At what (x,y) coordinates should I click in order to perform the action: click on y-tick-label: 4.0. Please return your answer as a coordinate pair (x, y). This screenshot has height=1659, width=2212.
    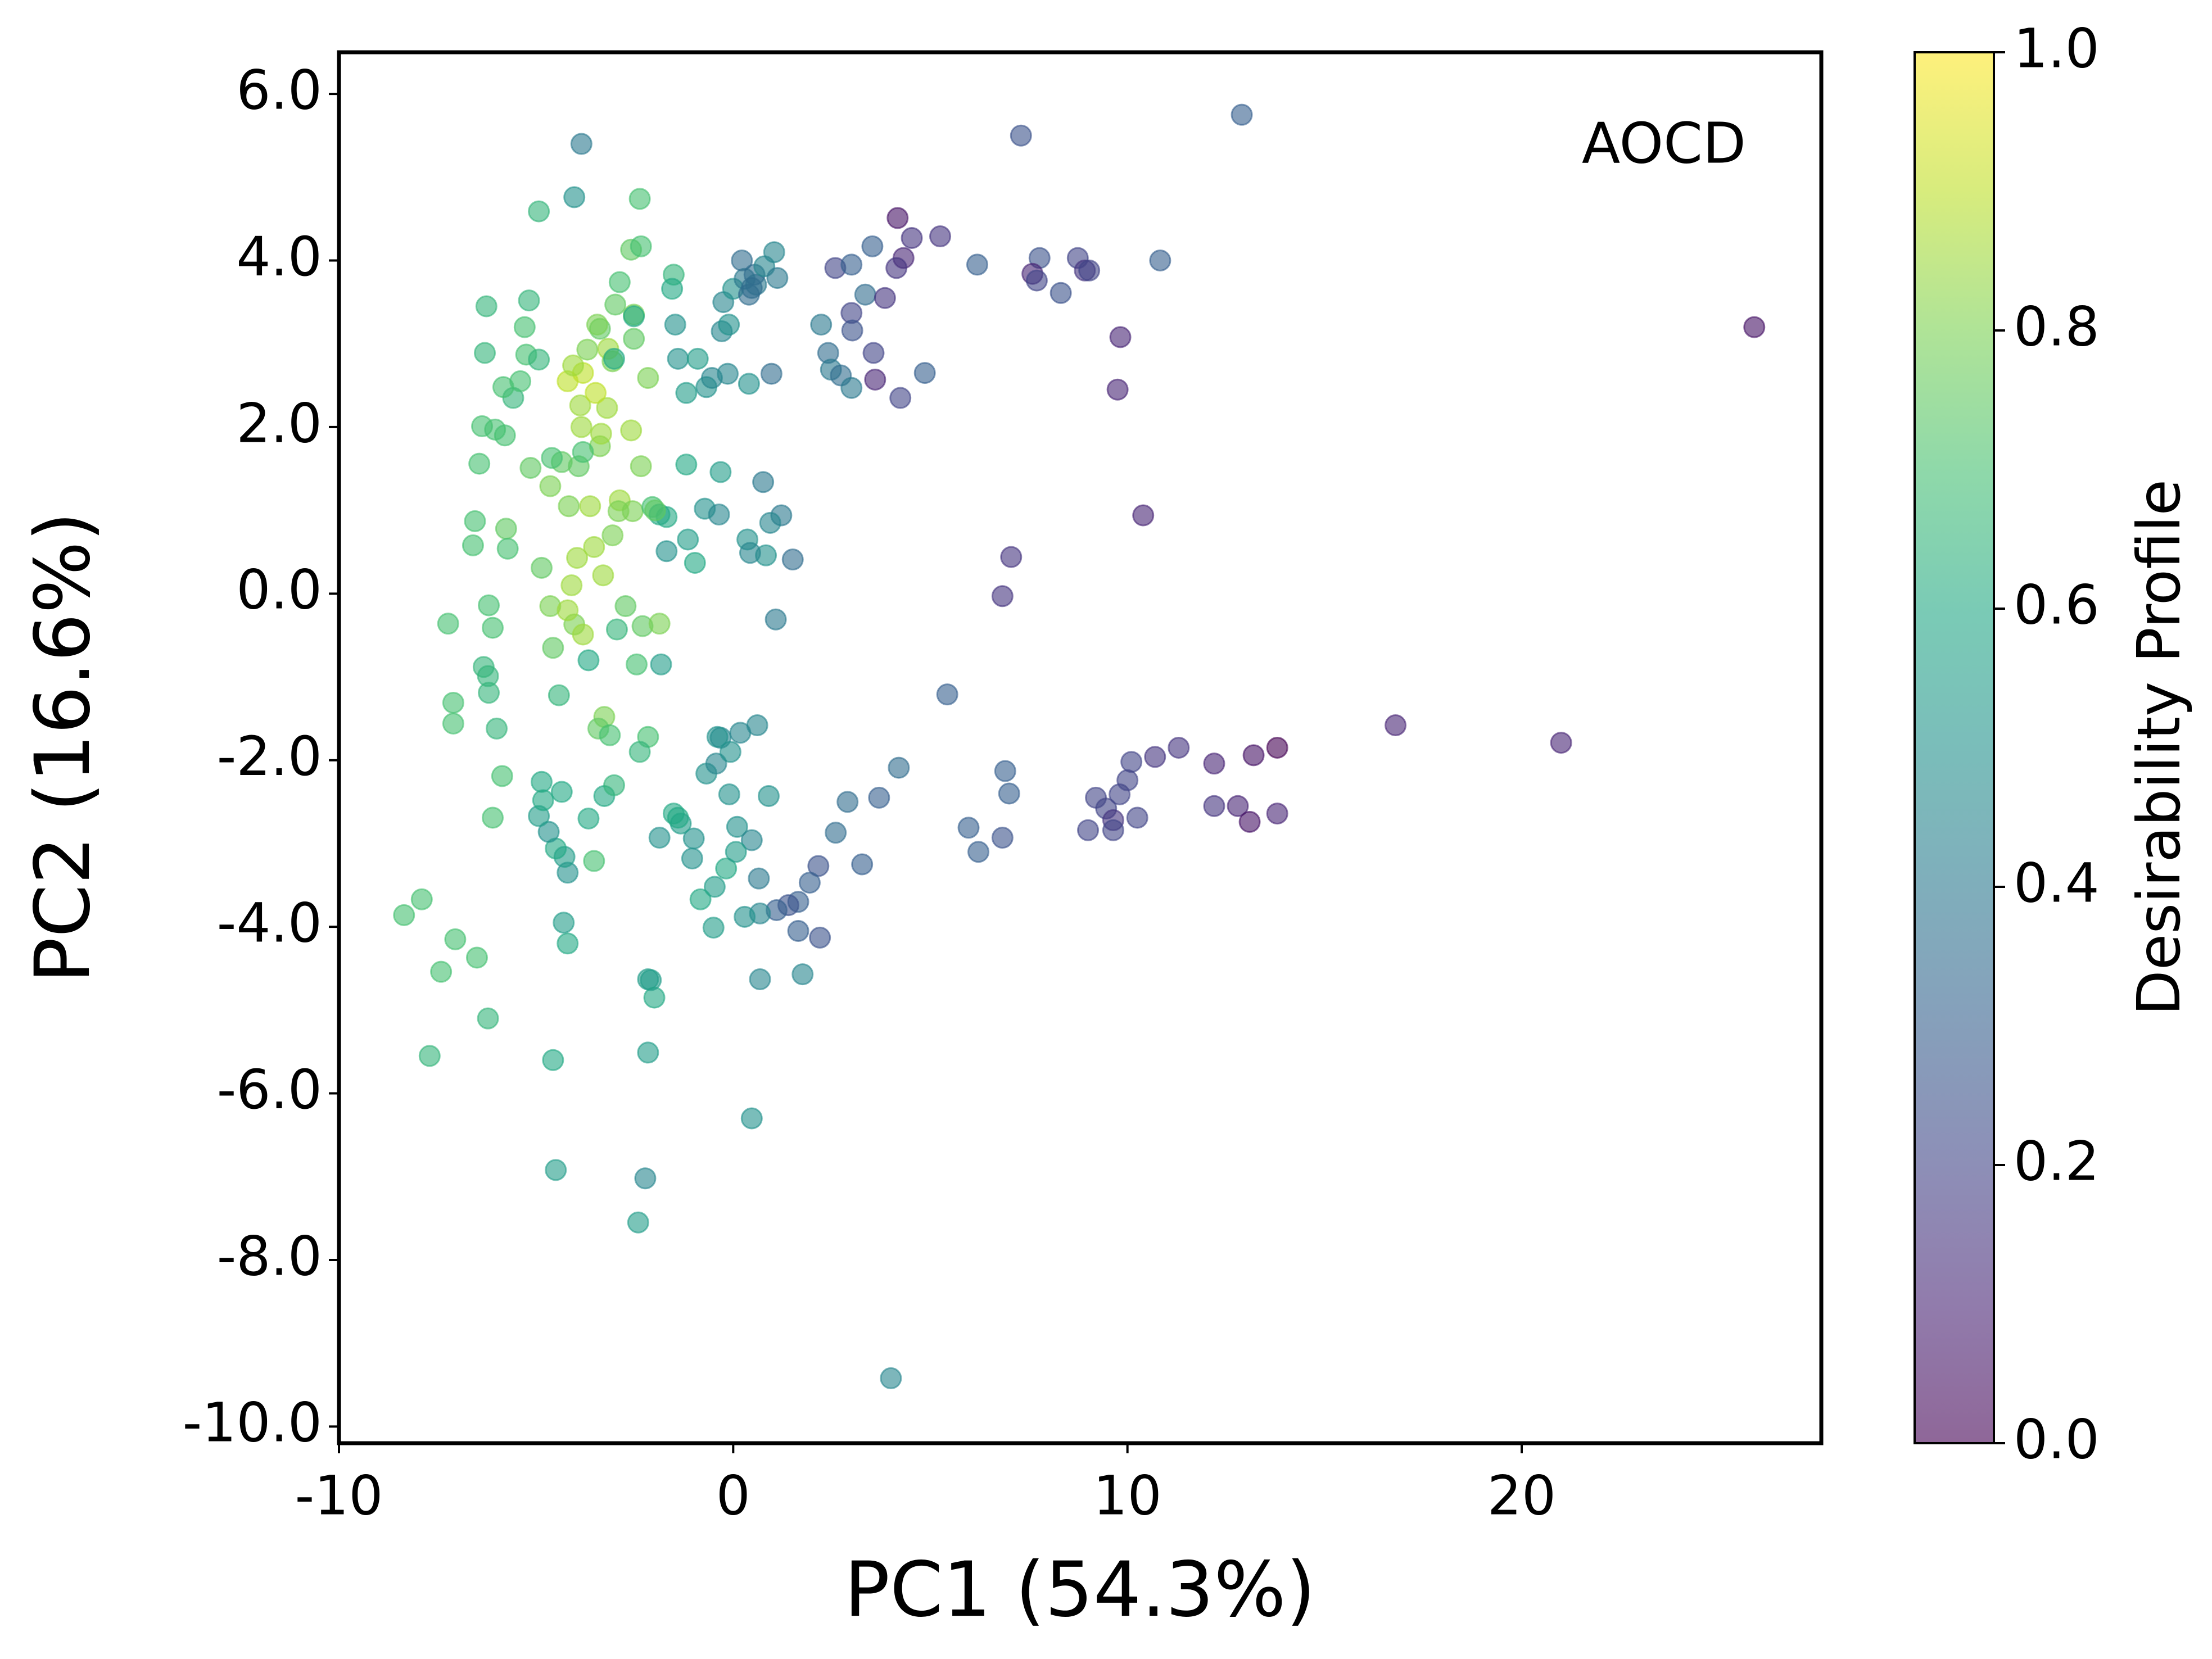
    Looking at the image, I should click on (279, 256).